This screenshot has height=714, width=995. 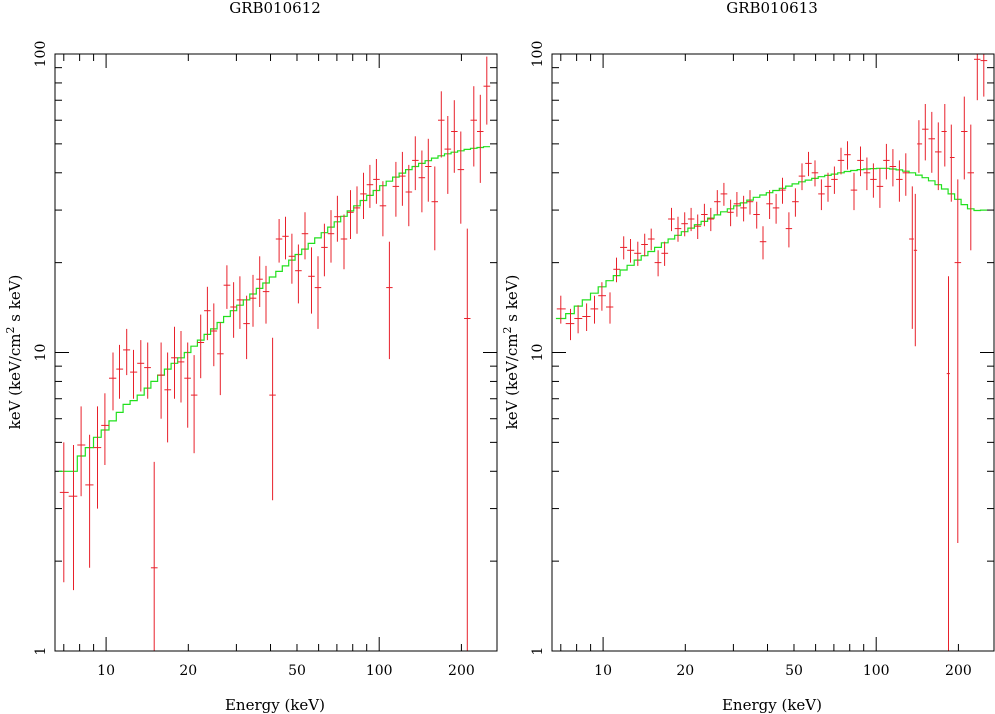 What do you see at coordinates (512, 301) in the screenshot?
I see `y-axis-label-tail: s keV)` at bounding box center [512, 301].